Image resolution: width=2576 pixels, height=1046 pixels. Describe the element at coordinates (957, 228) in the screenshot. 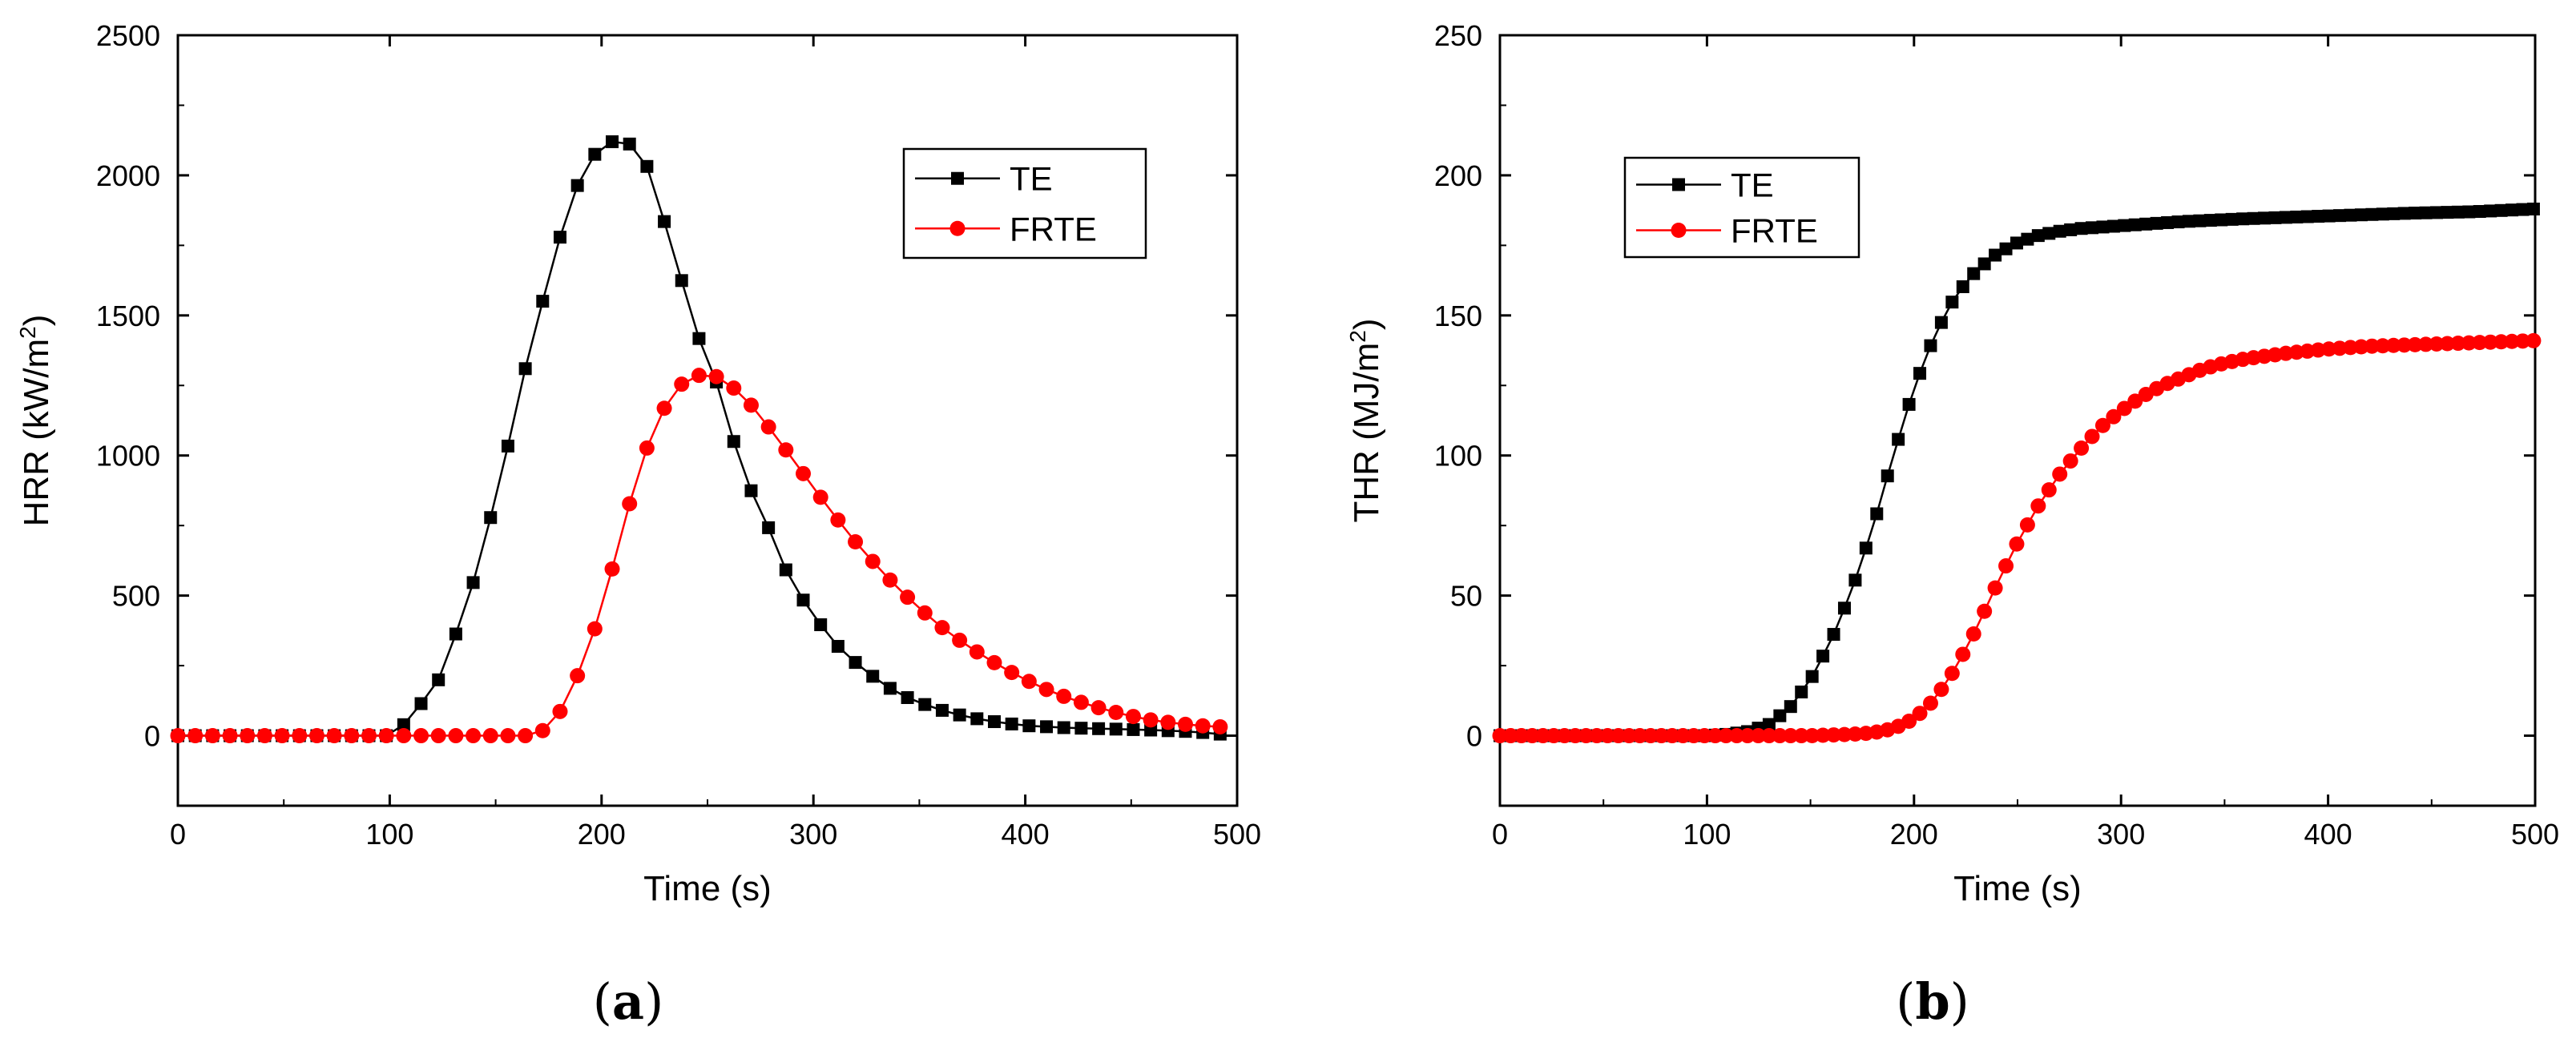

I see `legend-marker-frte` at that location.